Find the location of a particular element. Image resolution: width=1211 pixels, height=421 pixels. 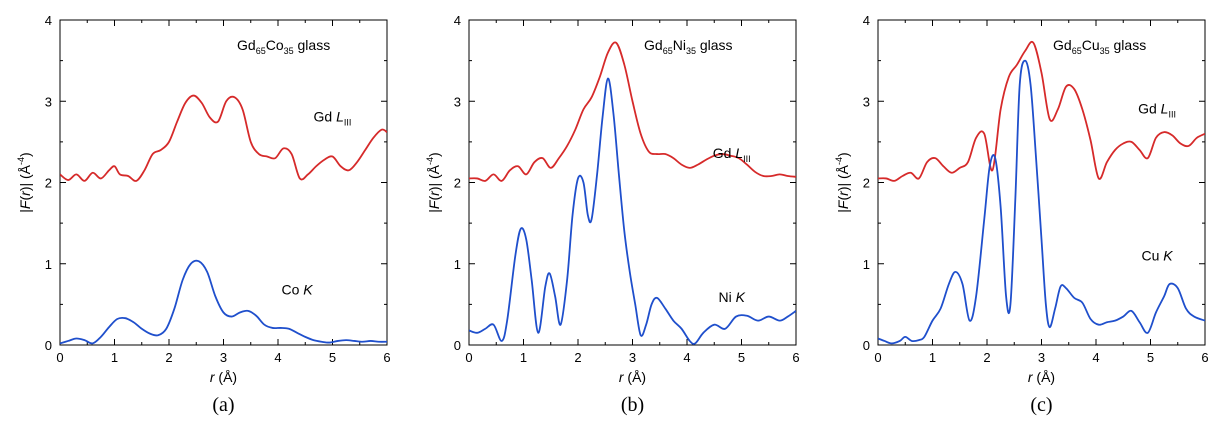

series-label: Cu K is located at coordinates (1157, 256).